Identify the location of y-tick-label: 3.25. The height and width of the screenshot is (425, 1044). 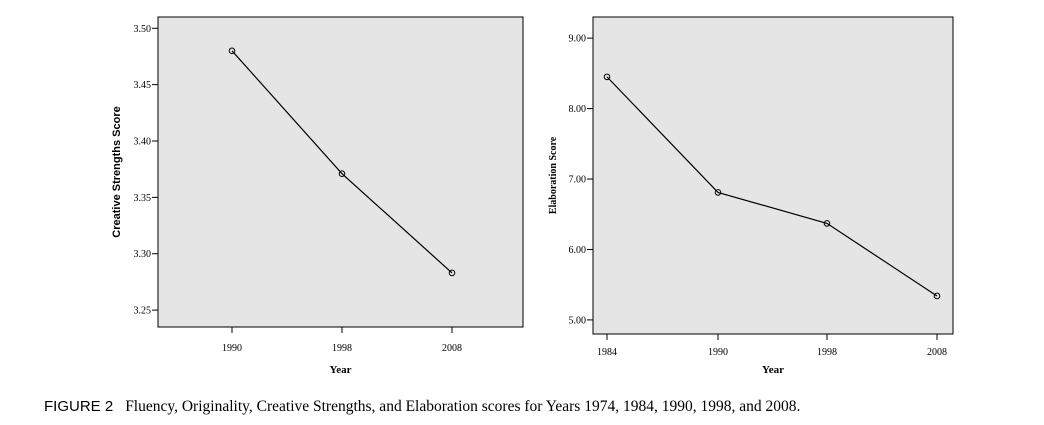
(143, 311).